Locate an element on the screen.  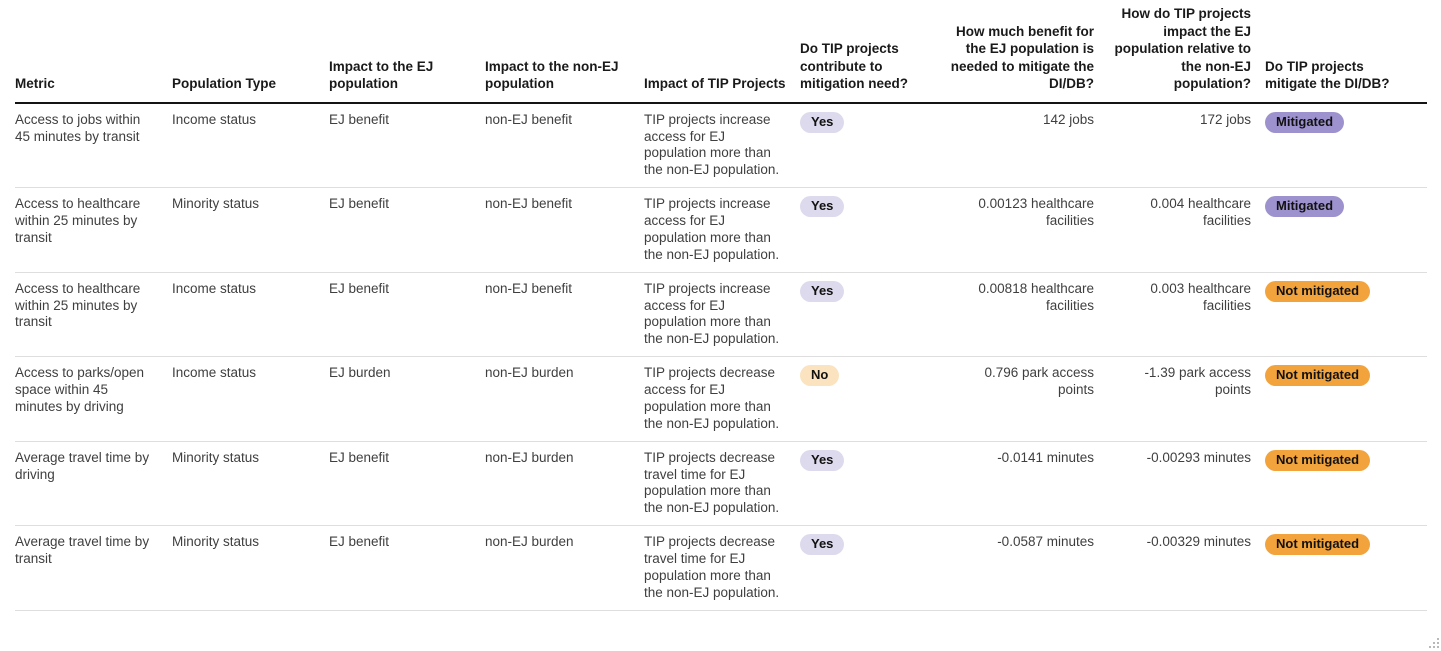
cell-benefit-needed: -0.0141 minutes is located at coordinates (1026, 484).